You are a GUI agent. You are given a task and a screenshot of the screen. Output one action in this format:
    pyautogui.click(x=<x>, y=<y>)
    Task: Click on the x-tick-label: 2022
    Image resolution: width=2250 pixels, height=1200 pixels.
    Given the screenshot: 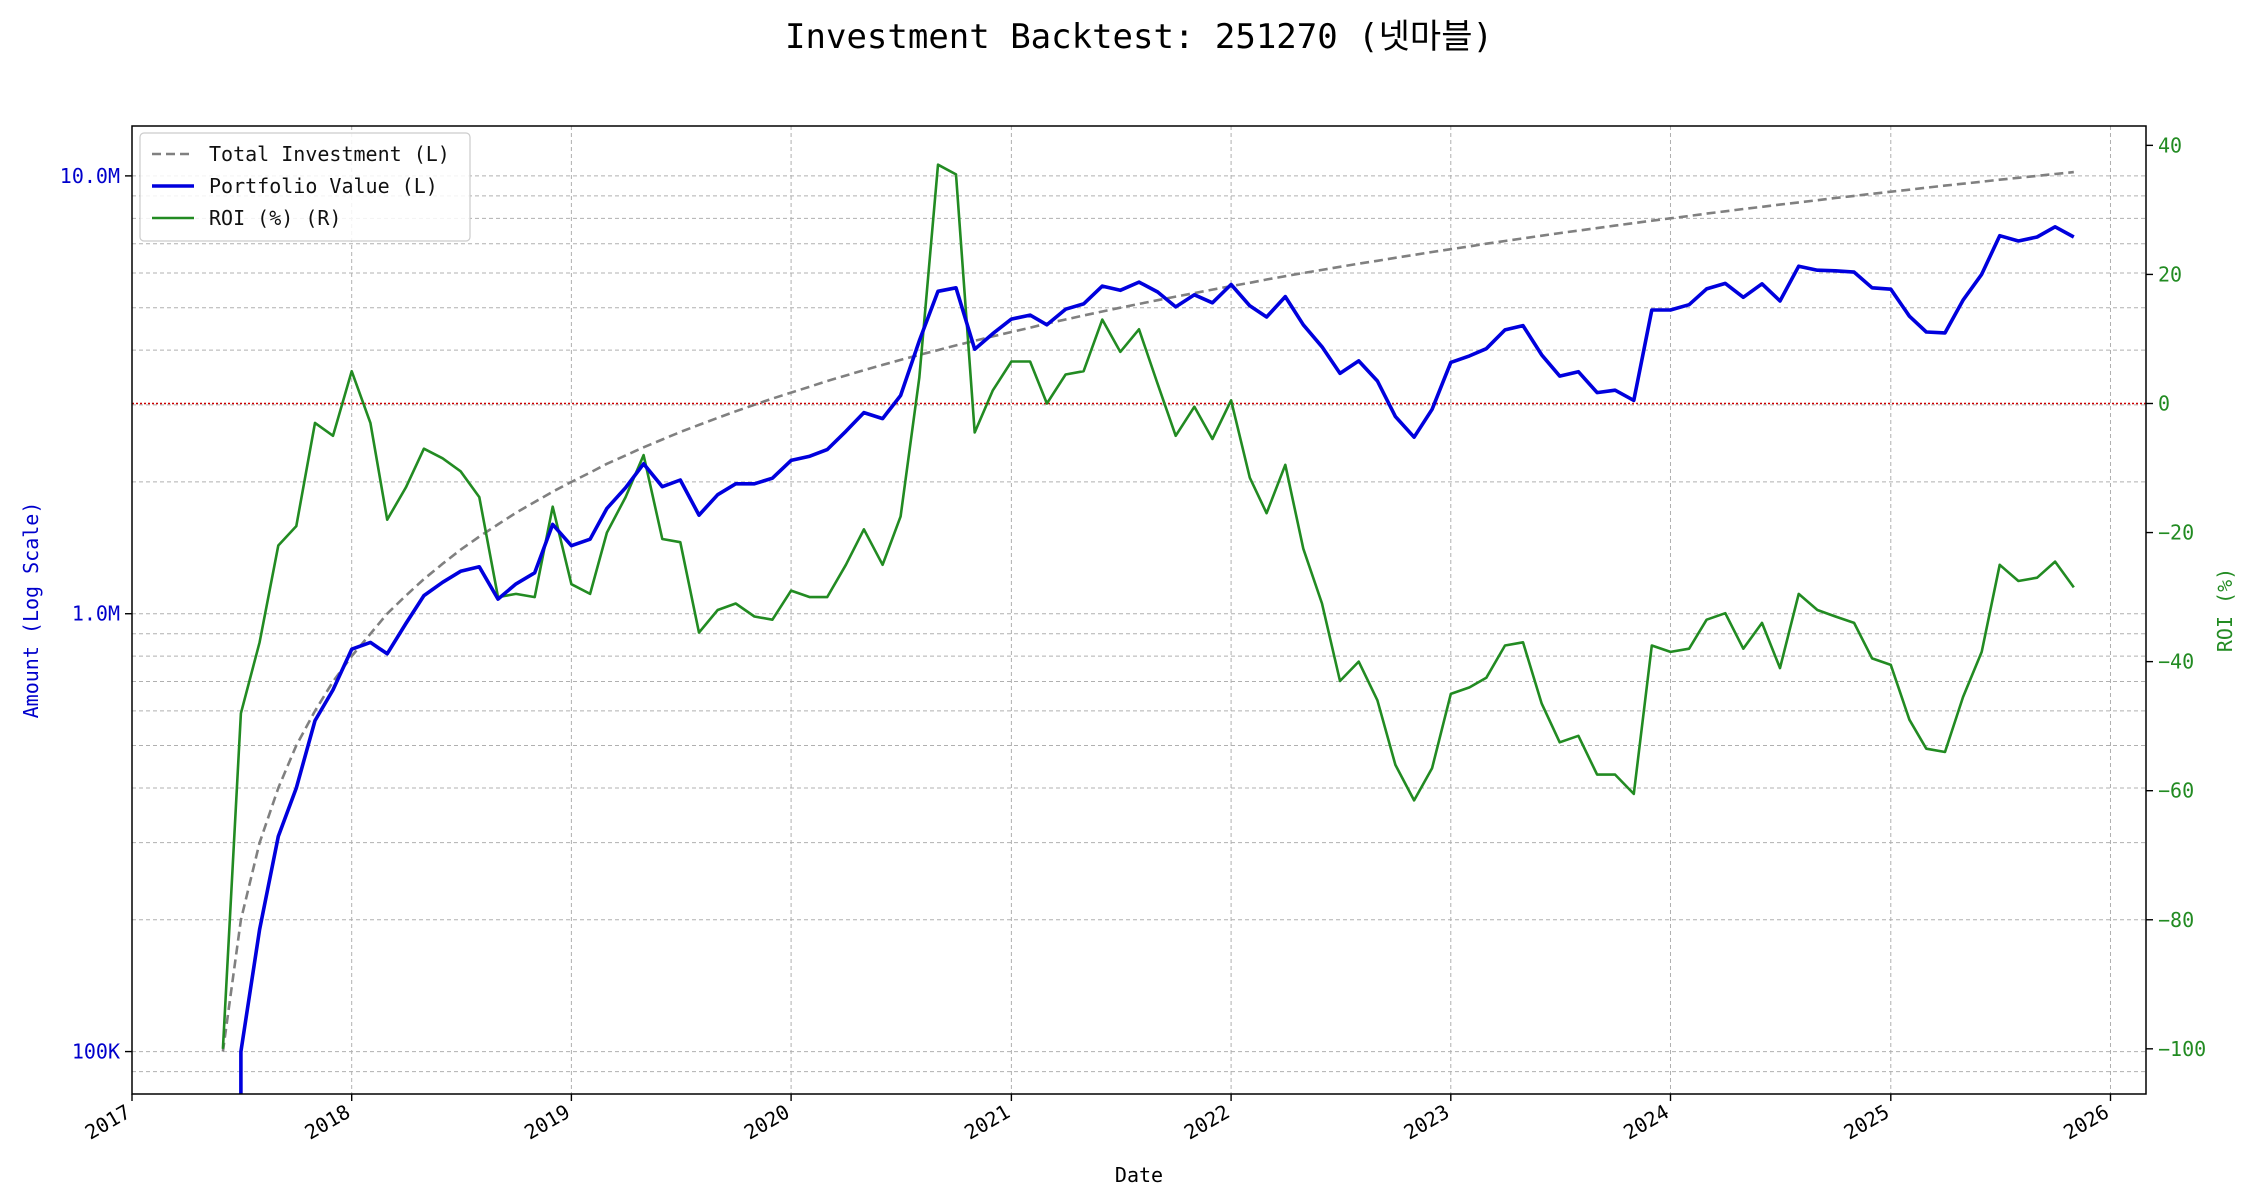 What is the action you would take?
    pyautogui.click(x=1207, y=1122)
    